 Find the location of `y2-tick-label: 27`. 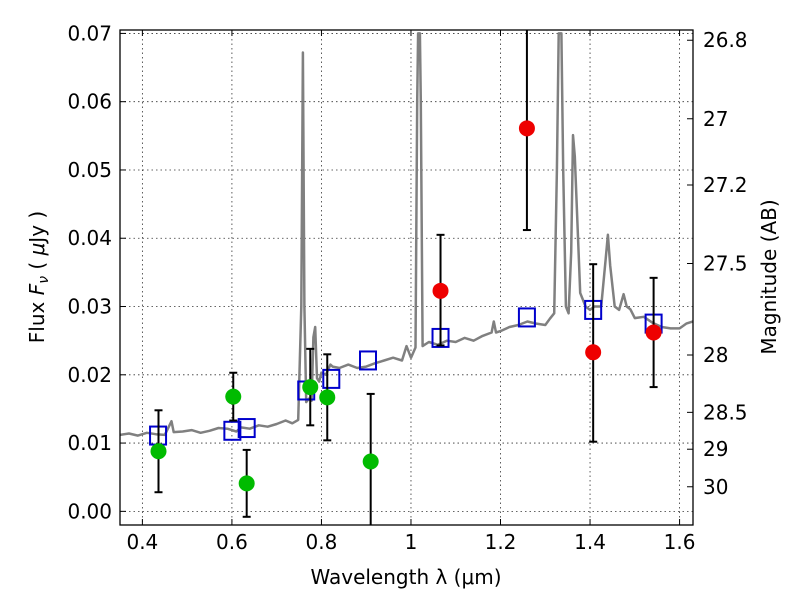

y2-tick-label: 27 is located at coordinates (715, 119).